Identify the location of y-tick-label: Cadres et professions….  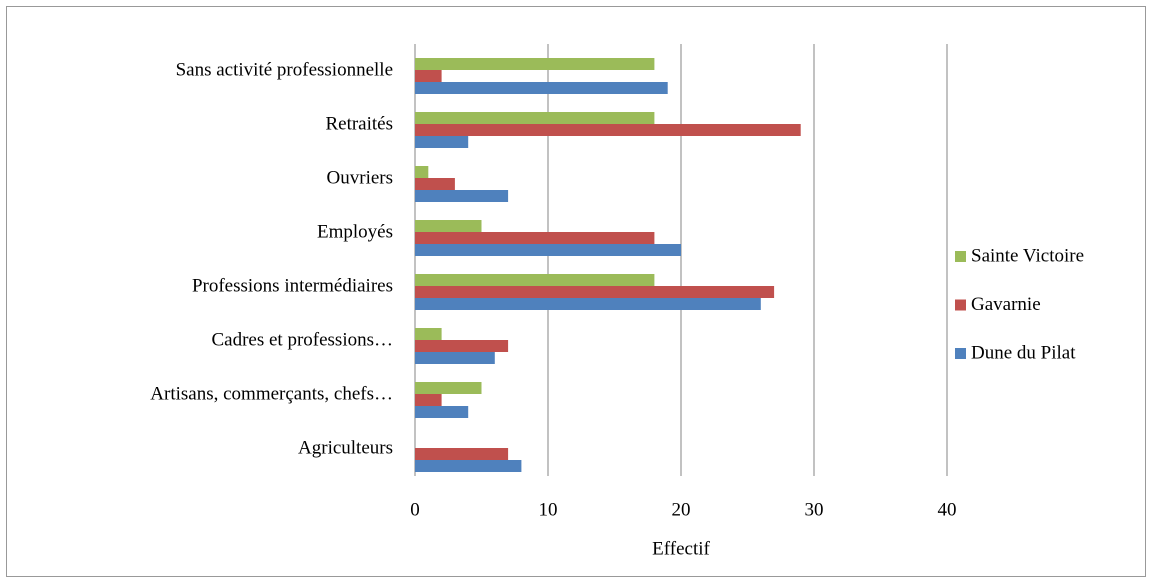
(302, 339).